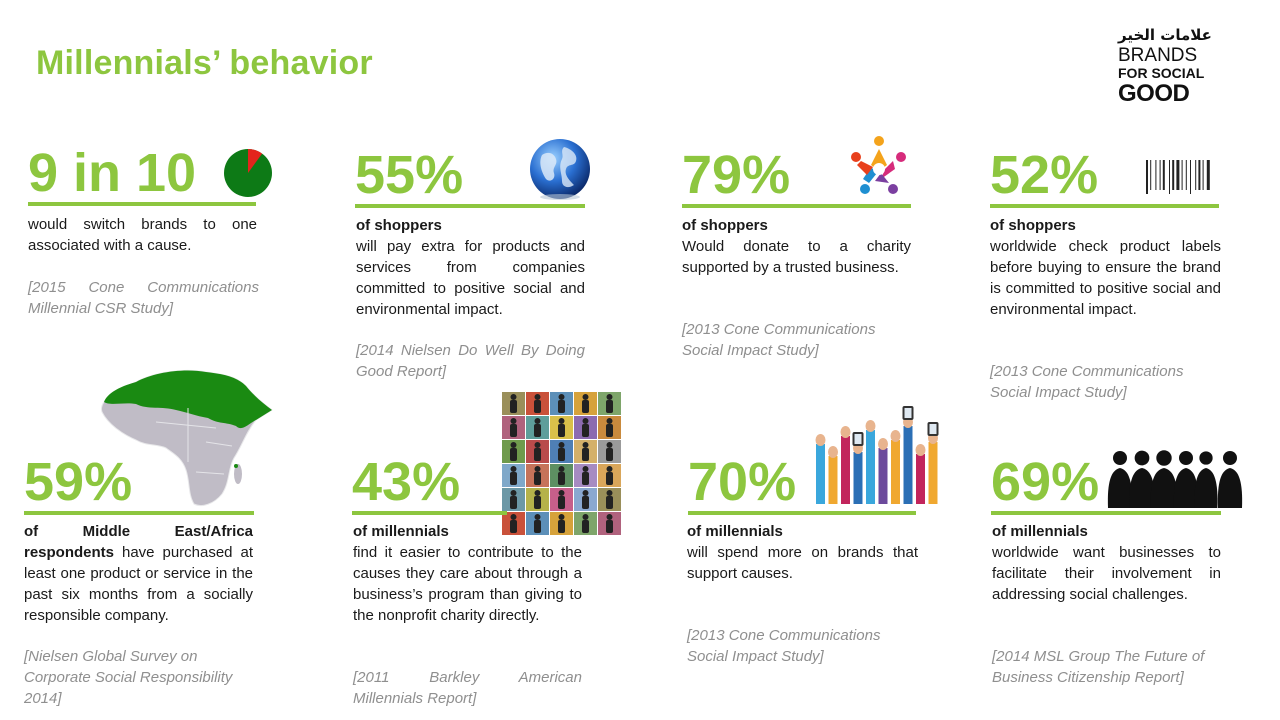  What do you see at coordinates (204, 63) in the screenshot?
I see `page-title: Millennials’ behavior` at bounding box center [204, 63].